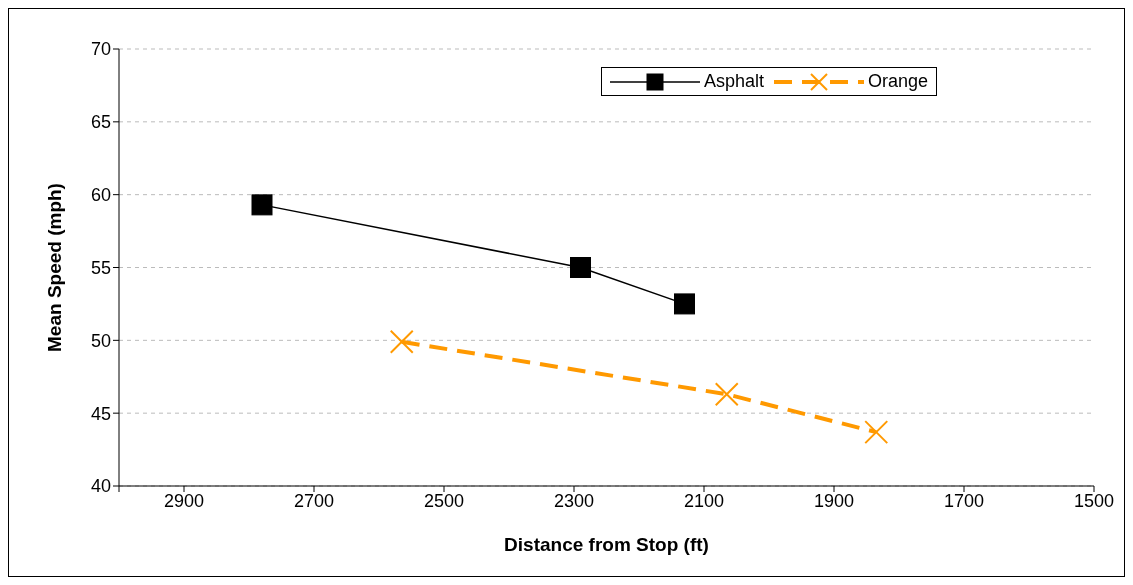 This screenshot has height=585, width=1133. What do you see at coordinates (100, 340) in the screenshot?
I see `y-tick-label: 50` at bounding box center [100, 340].